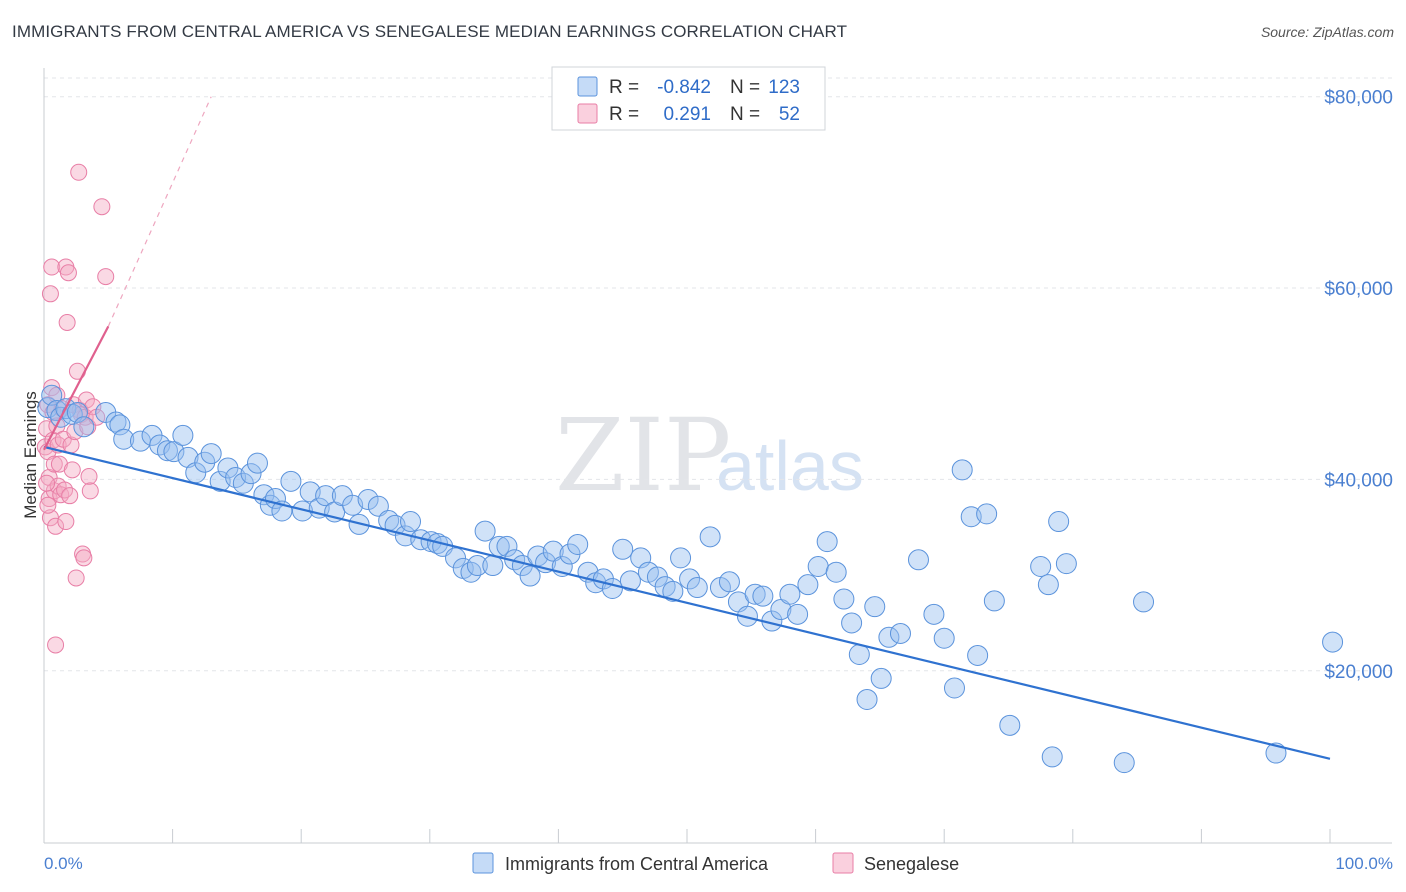 This screenshot has width=1406, height=892. I want to click on legend-n-value-pink: 52, so click(789, 114).